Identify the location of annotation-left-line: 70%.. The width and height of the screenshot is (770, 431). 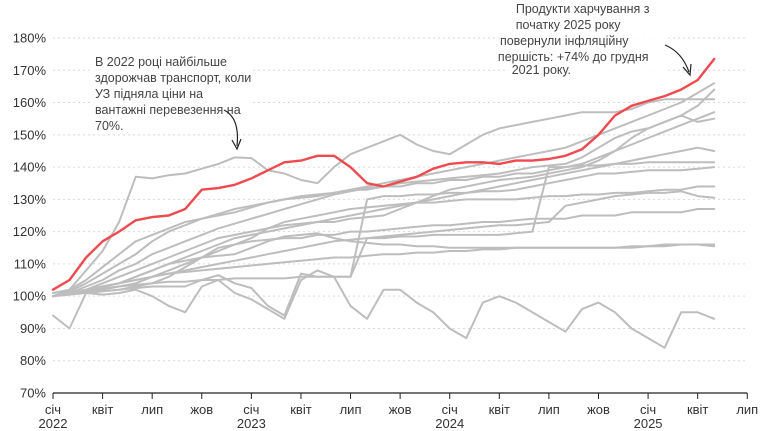
(109, 126).